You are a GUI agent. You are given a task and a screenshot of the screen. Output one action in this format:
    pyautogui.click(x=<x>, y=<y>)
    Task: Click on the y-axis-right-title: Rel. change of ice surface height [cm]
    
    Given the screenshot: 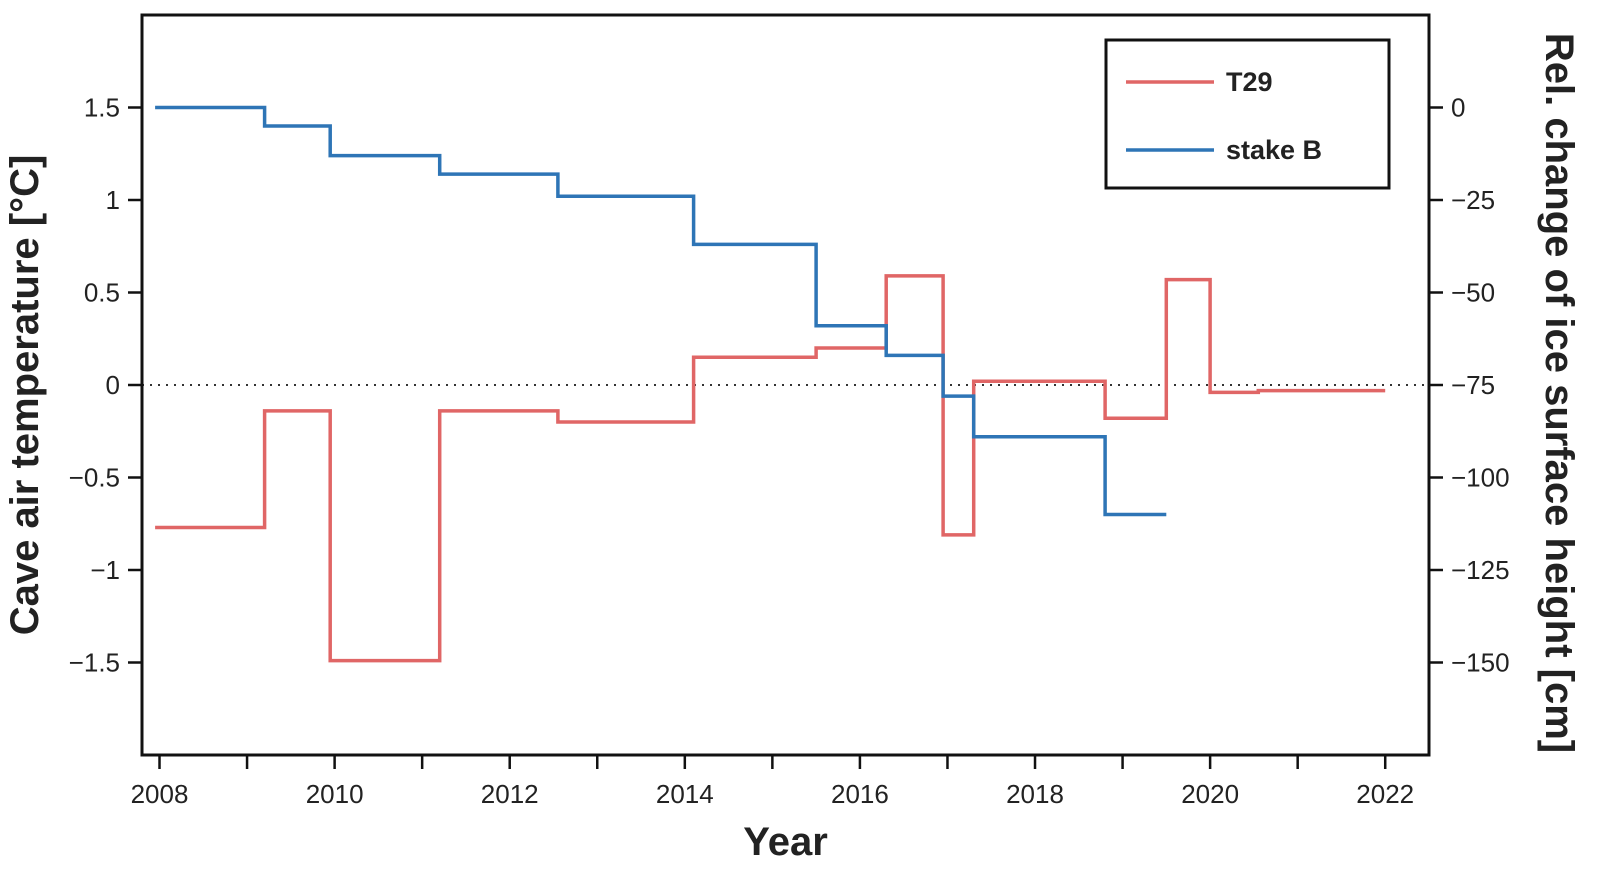 What is the action you would take?
    pyautogui.click(x=1559, y=393)
    